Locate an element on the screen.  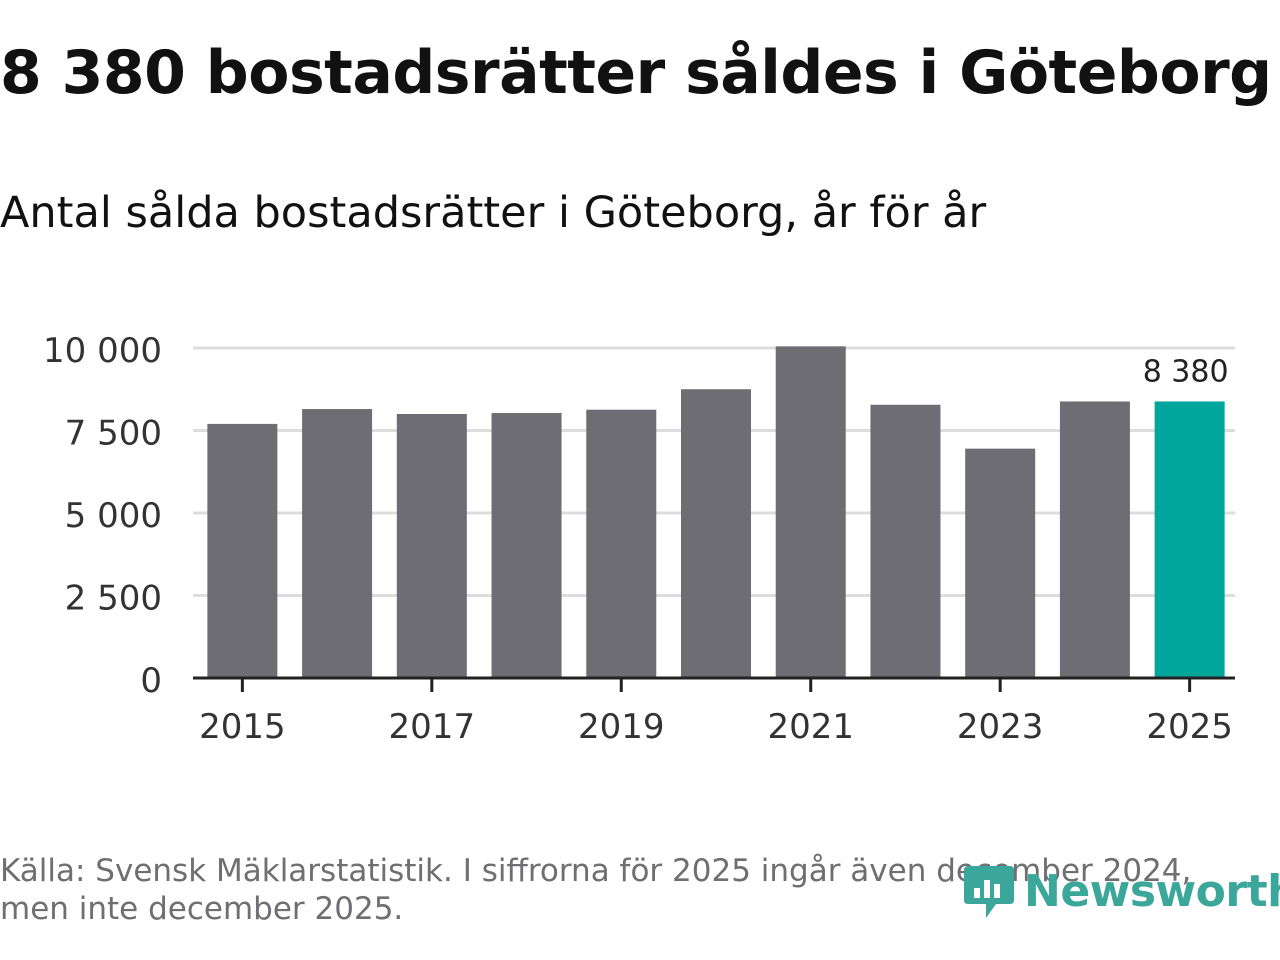
axes is located at coordinates (714, 684).